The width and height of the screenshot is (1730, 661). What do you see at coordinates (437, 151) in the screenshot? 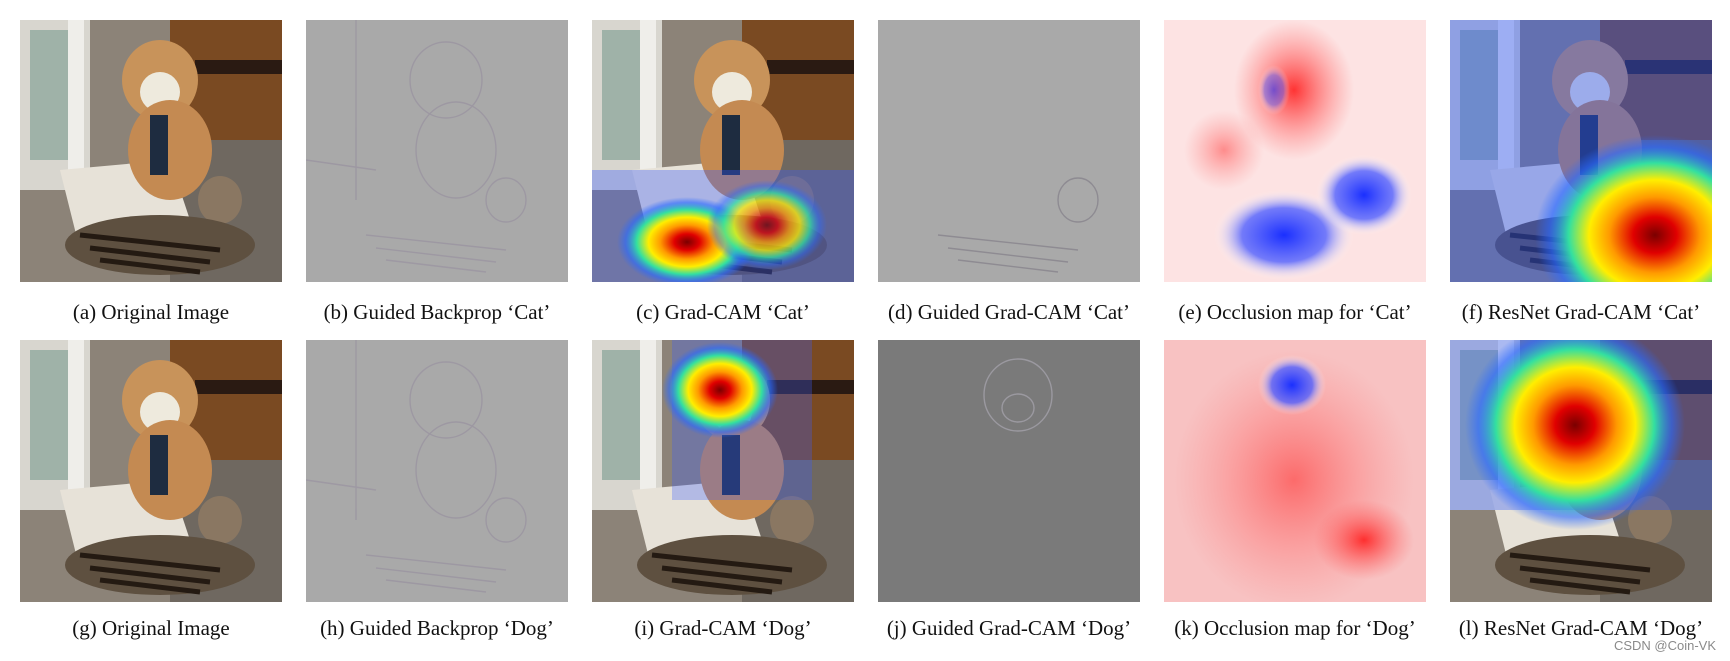
I see `panel-b-guided-backprop-cat` at bounding box center [437, 151].